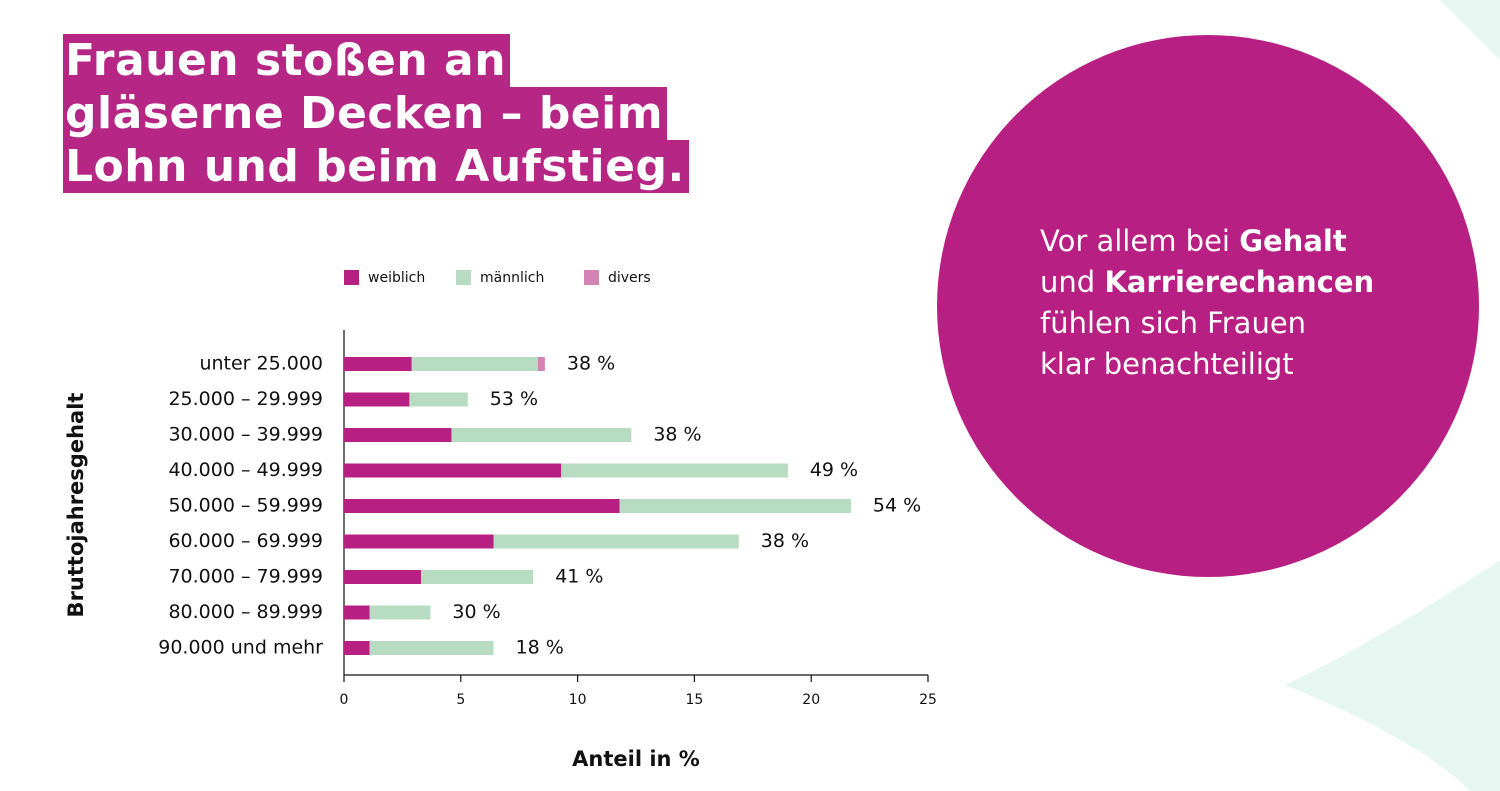 The image size is (1500, 791). I want to click on callout-text: fühlen sich Frauen, so click(1173, 323).